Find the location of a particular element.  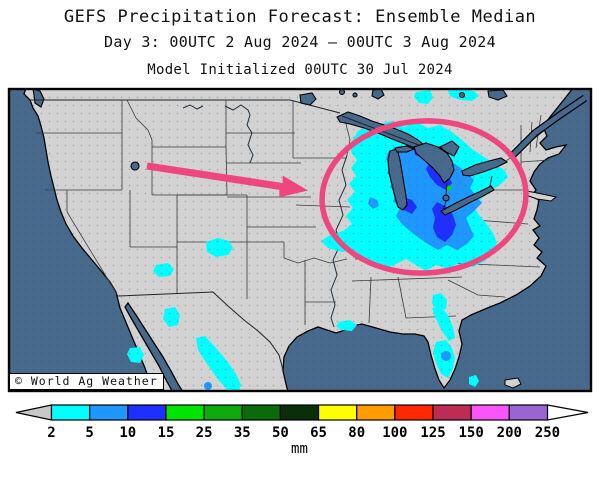

colorbar-tick-10: 10 is located at coordinates (127, 433).